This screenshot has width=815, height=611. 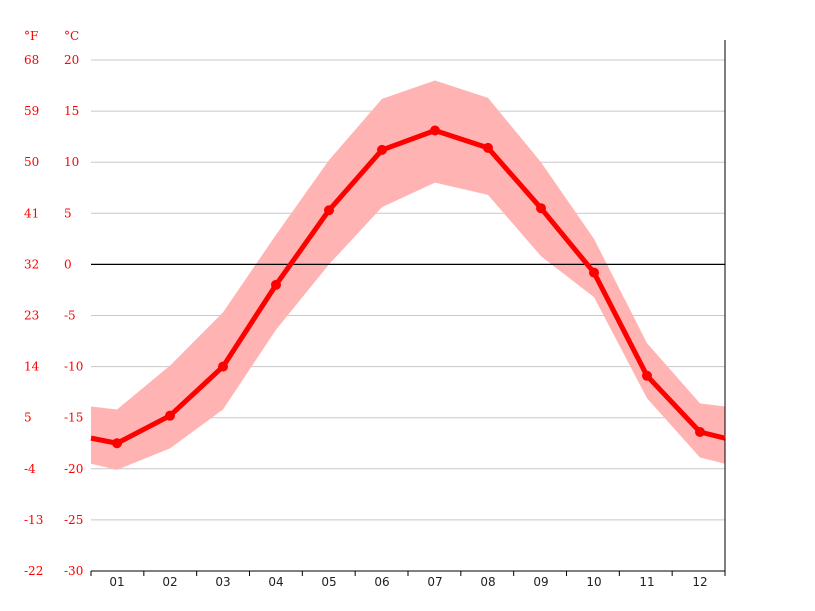 What do you see at coordinates (30, 469) in the screenshot?
I see `y-tick-label-fahrenheit: -4` at bounding box center [30, 469].